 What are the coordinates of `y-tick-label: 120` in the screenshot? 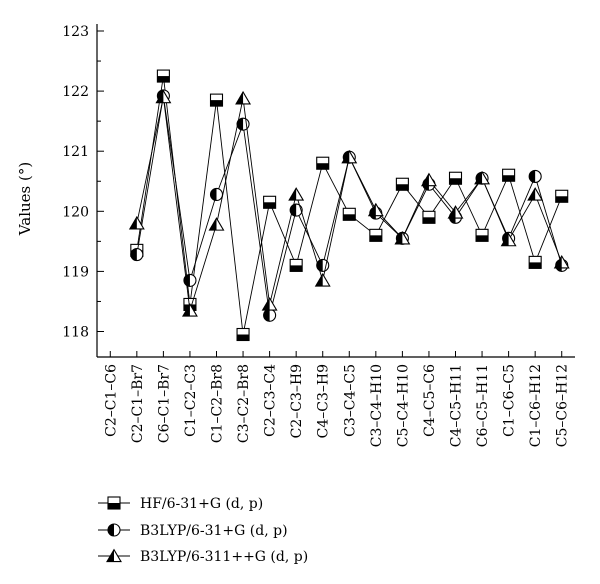 It's located at (75, 212).